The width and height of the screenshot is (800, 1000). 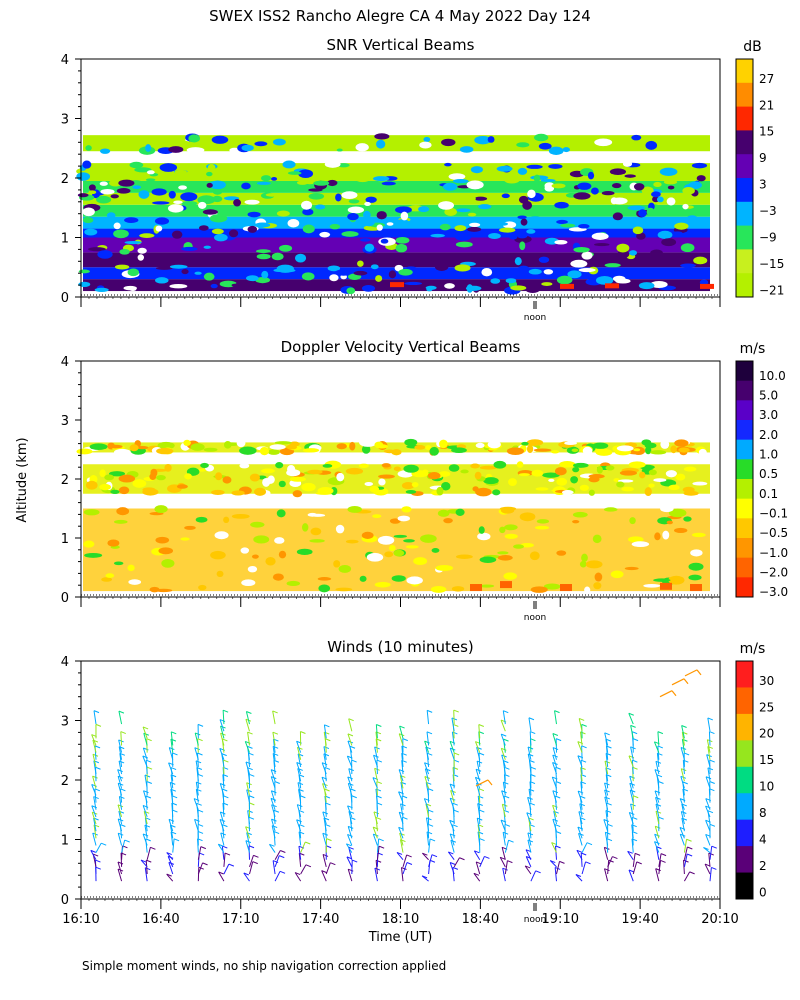 I want to click on y-tick-label: 1, so click(x=65, y=239).